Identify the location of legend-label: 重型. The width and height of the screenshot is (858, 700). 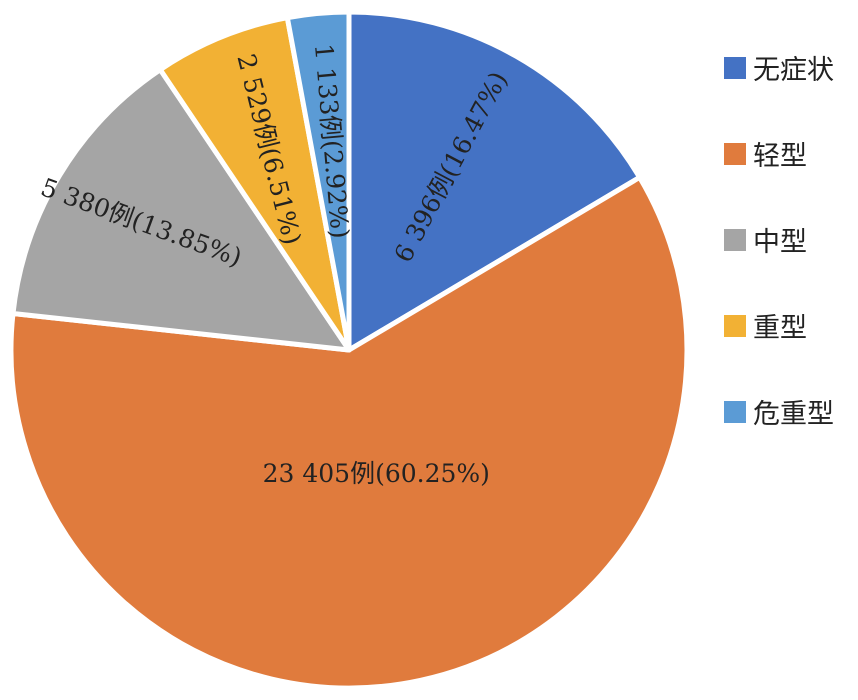
(780, 328).